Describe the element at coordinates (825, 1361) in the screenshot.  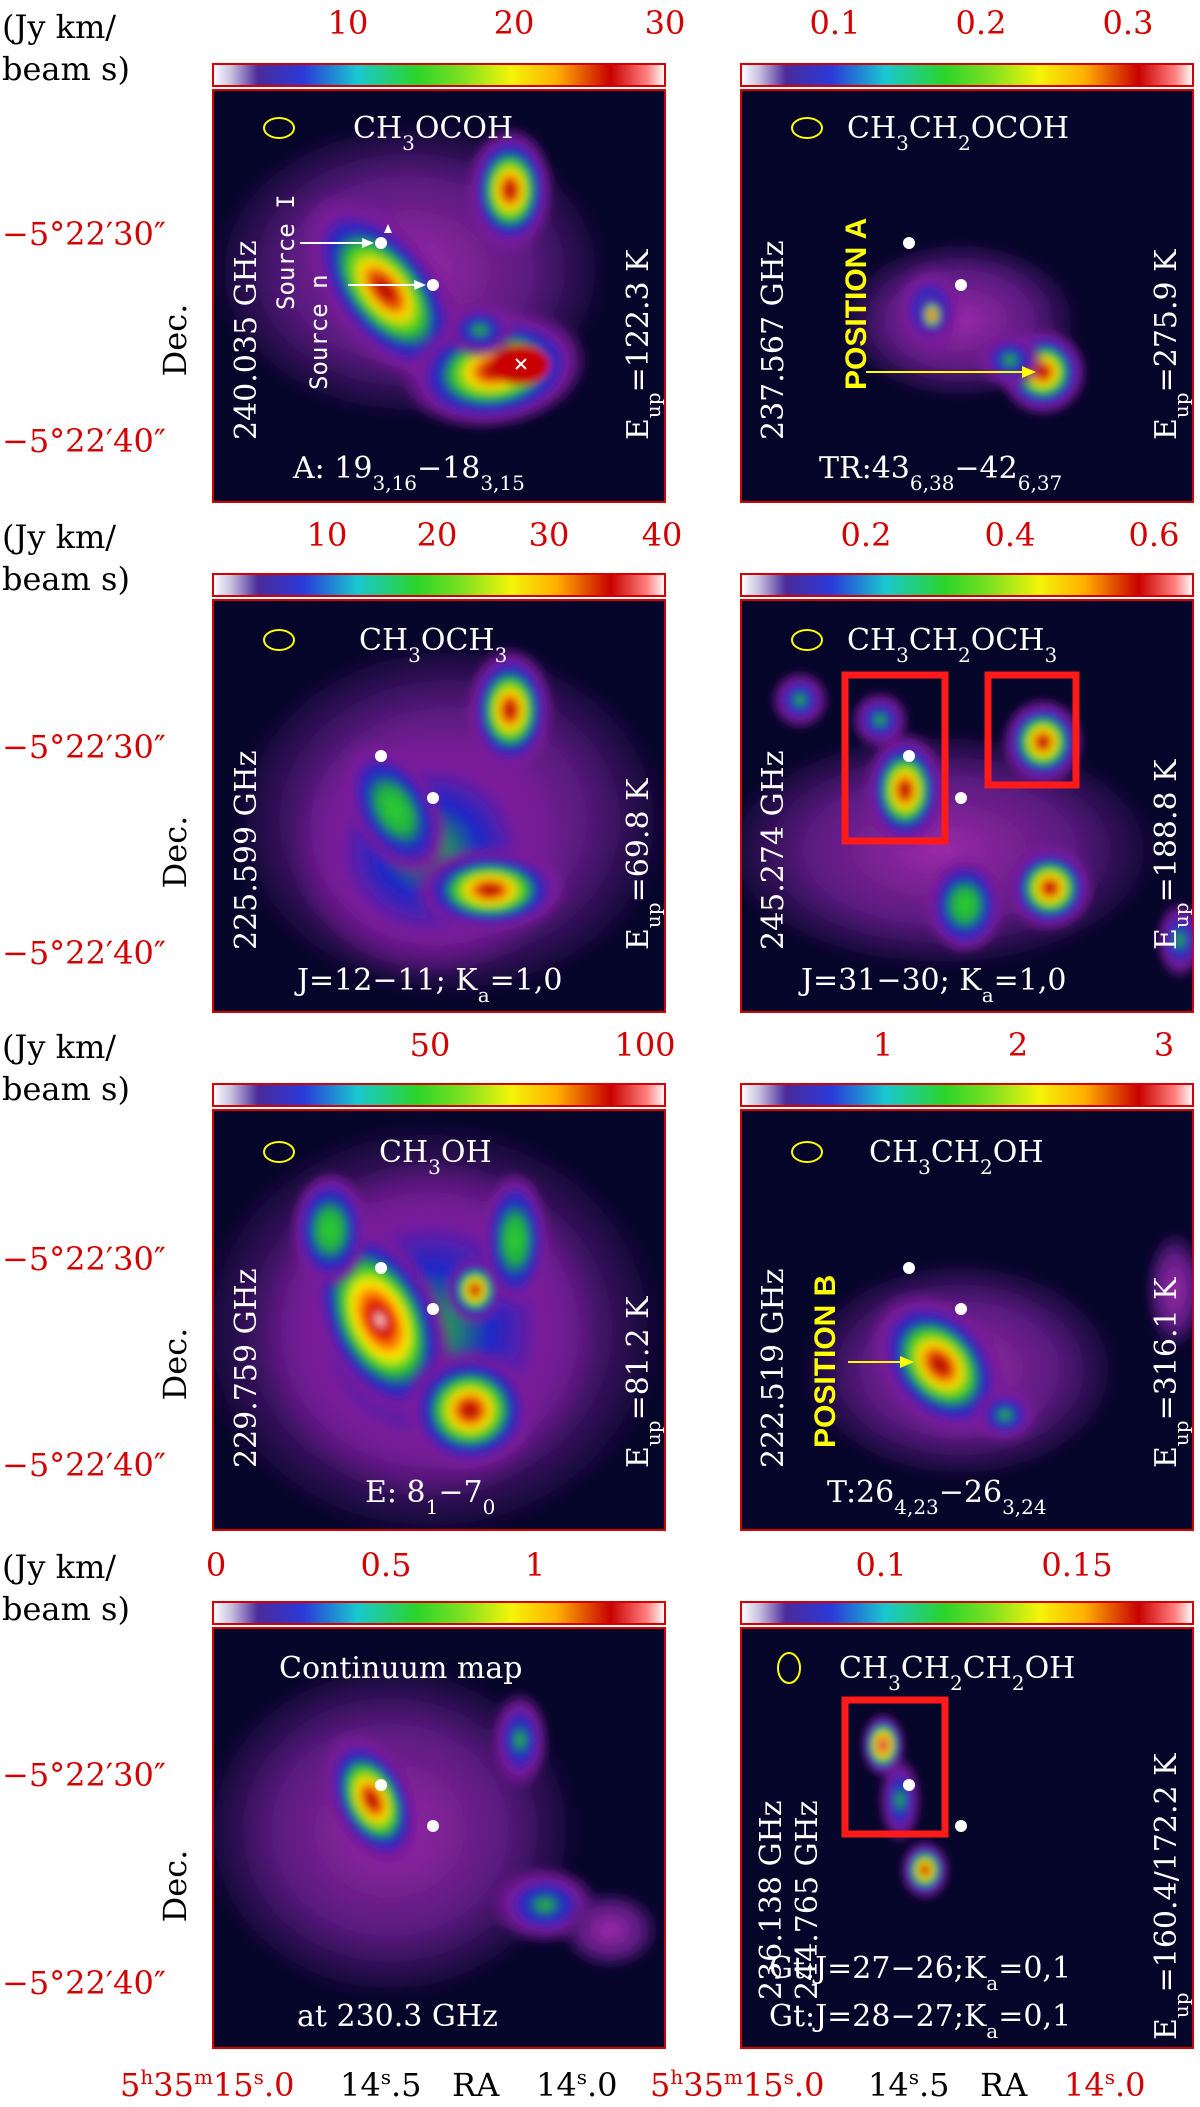
I see `position-label: POSITION B` at that location.